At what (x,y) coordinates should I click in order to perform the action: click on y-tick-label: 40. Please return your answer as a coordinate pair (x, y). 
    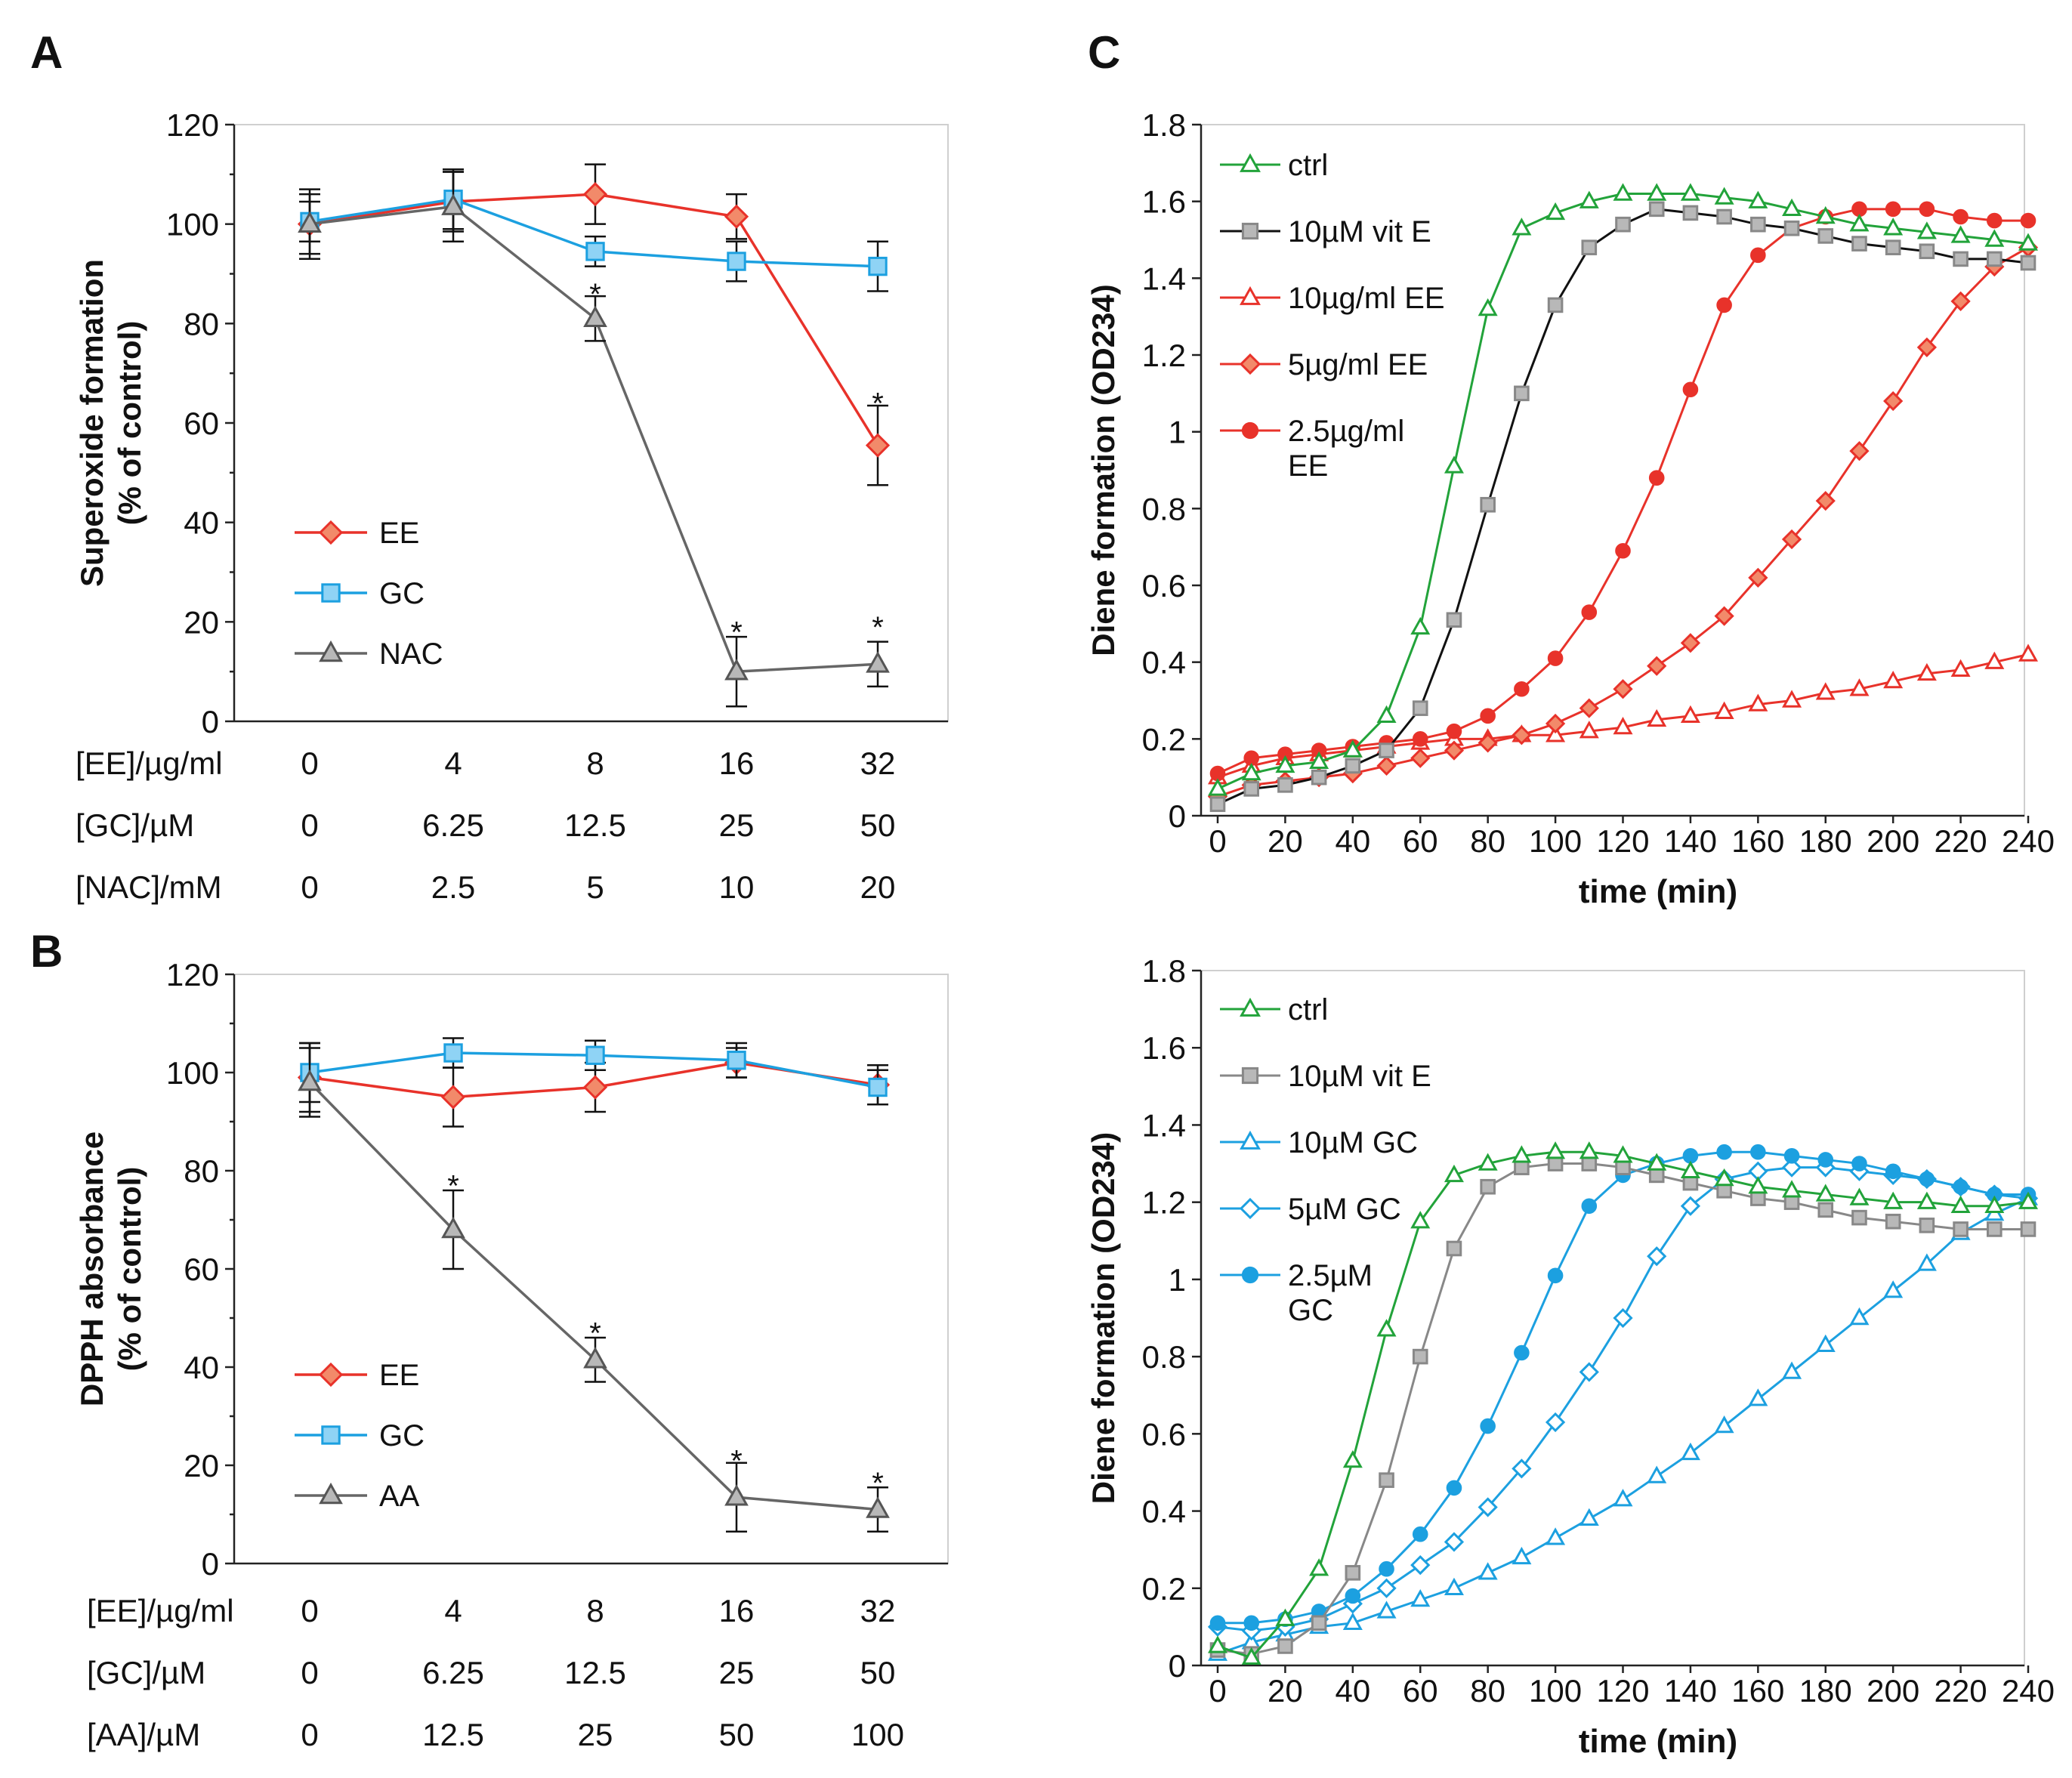
    Looking at the image, I should click on (201, 1367).